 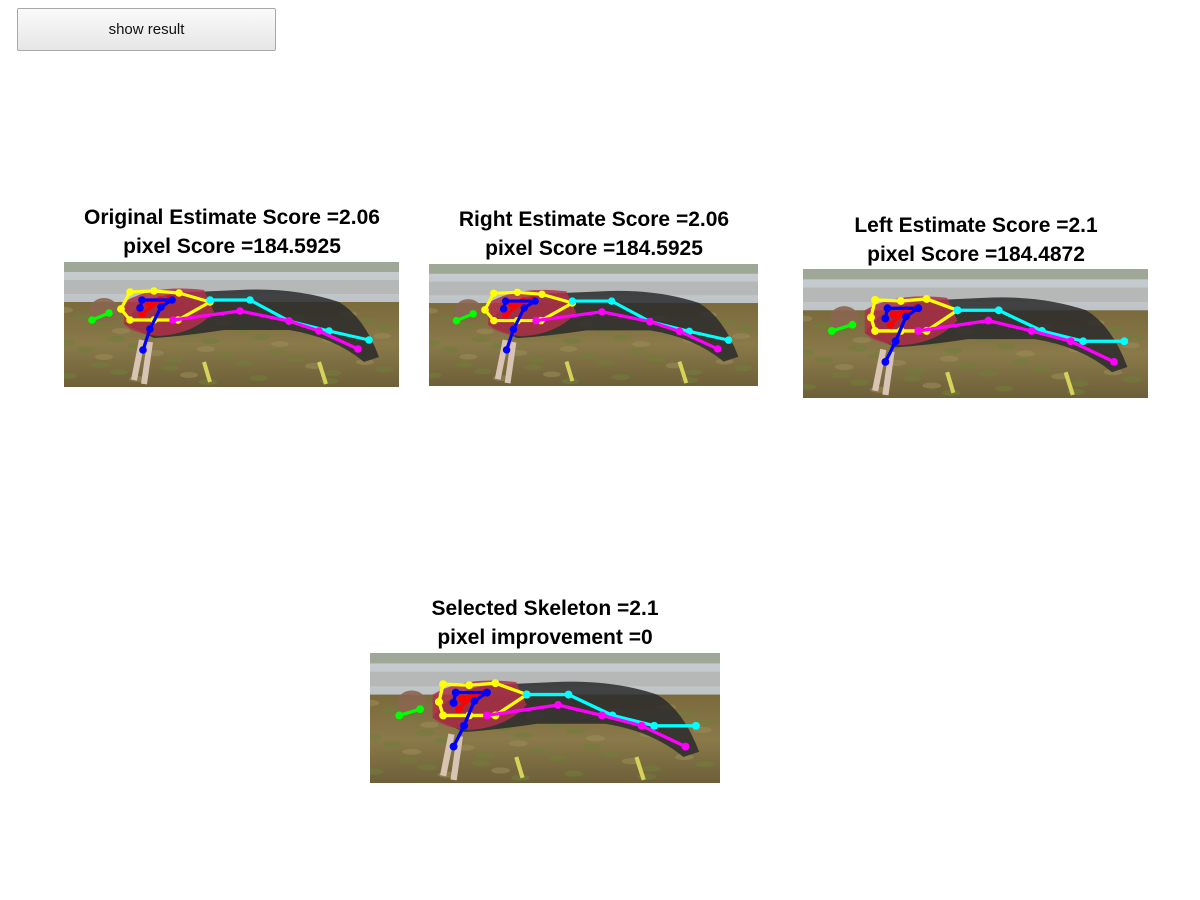 I want to click on show-result-button: show result, so click(x=146, y=29).